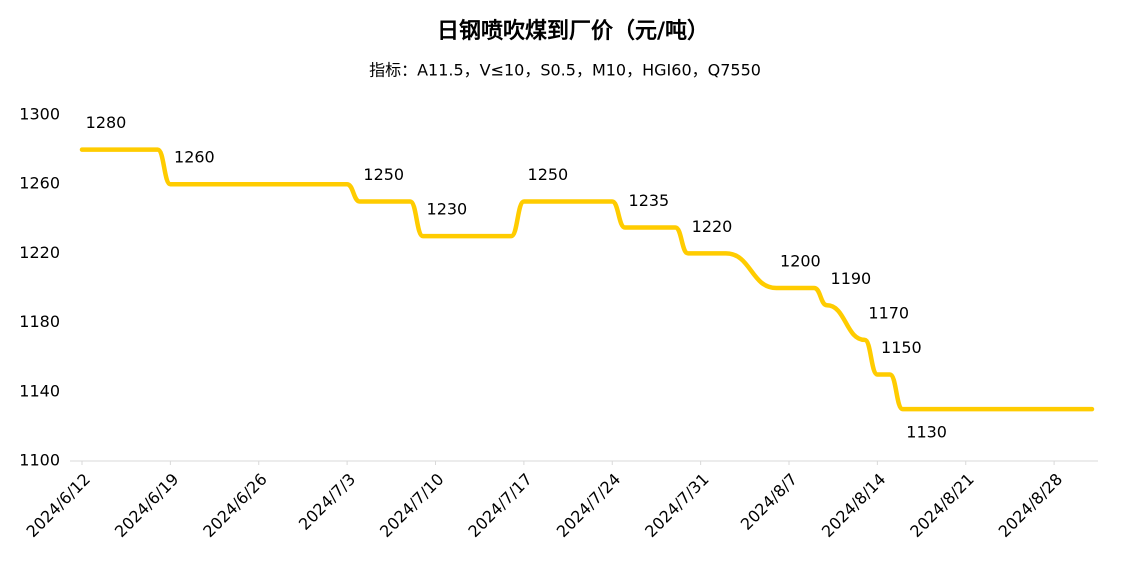 The image size is (1146, 567). I want to click on x-tick-label: 2024/7/24, so click(588, 505).